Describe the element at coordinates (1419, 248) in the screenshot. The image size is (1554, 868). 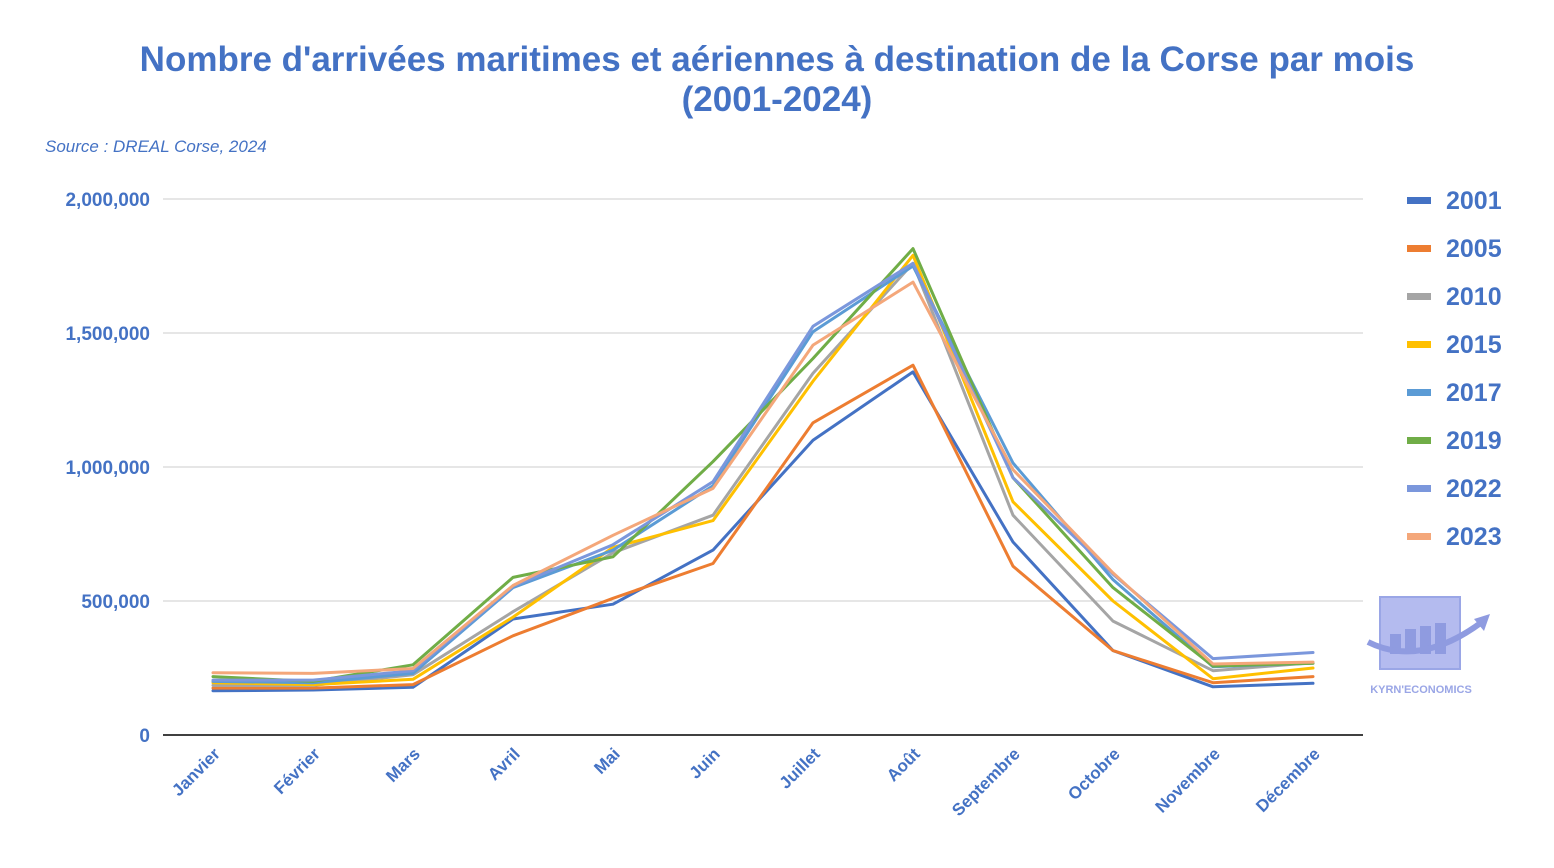
I see `legend-swatch-2005` at that location.